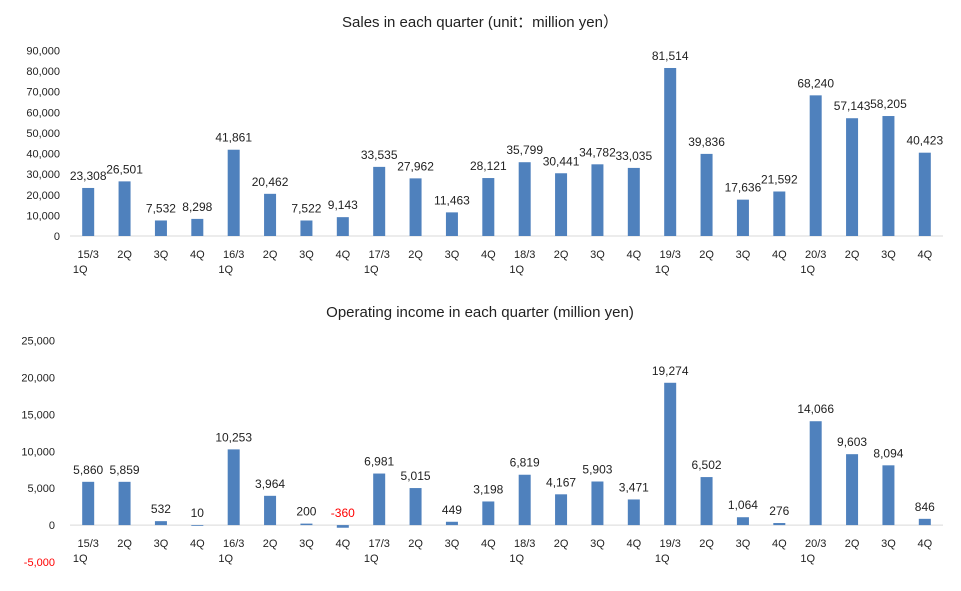 The width and height of the screenshot is (961, 591). Describe the element at coordinates (668, 262) in the screenshot. I see `category-label: 19/3 1Q` at that location.